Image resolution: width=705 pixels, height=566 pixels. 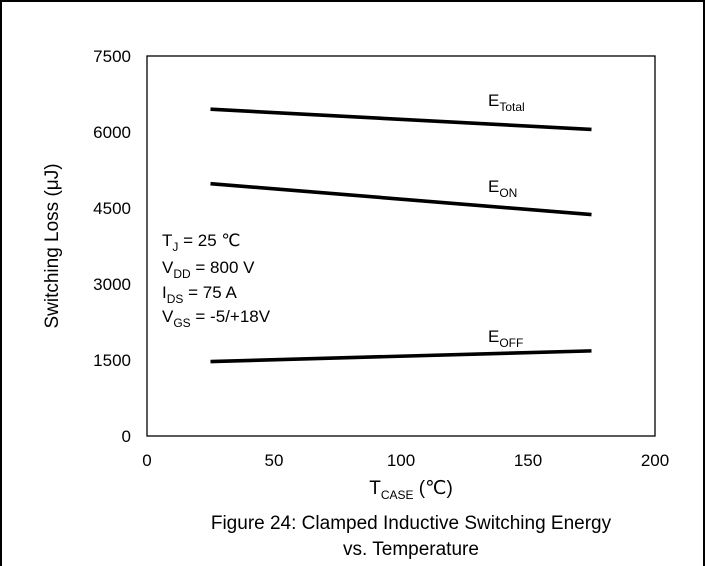 I want to click on figure-caption-line-2: vs. Temperature, so click(x=411, y=549).